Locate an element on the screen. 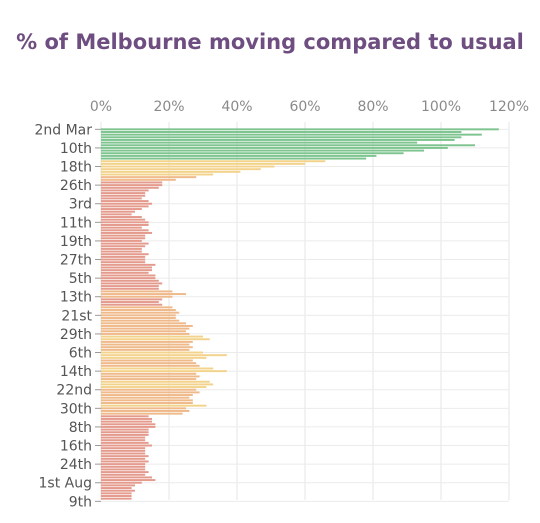  x-tick-label: 20% is located at coordinates (168, 107).